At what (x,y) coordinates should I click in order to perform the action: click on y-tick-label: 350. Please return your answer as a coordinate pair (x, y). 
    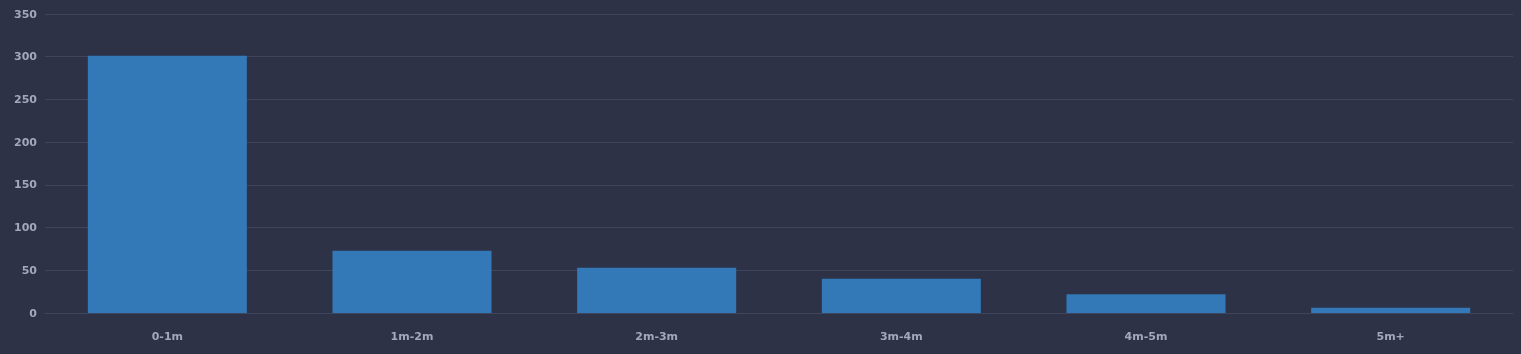
    Looking at the image, I should click on (26, 14).